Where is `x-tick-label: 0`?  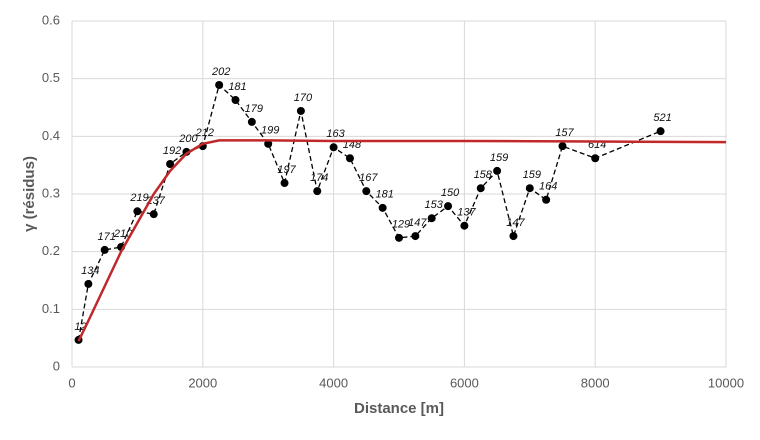
x-tick-label: 0 is located at coordinates (71, 382).